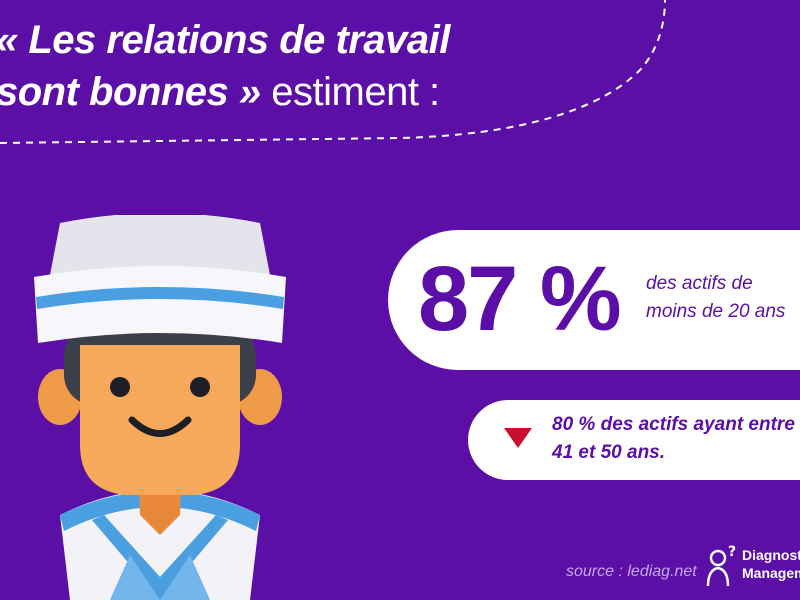 The height and width of the screenshot is (600, 800). What do you see at coordinates (771, 555) in the screenshot?
I see `brand-line-1: Diagnostic` at bounding box center [771, 555].